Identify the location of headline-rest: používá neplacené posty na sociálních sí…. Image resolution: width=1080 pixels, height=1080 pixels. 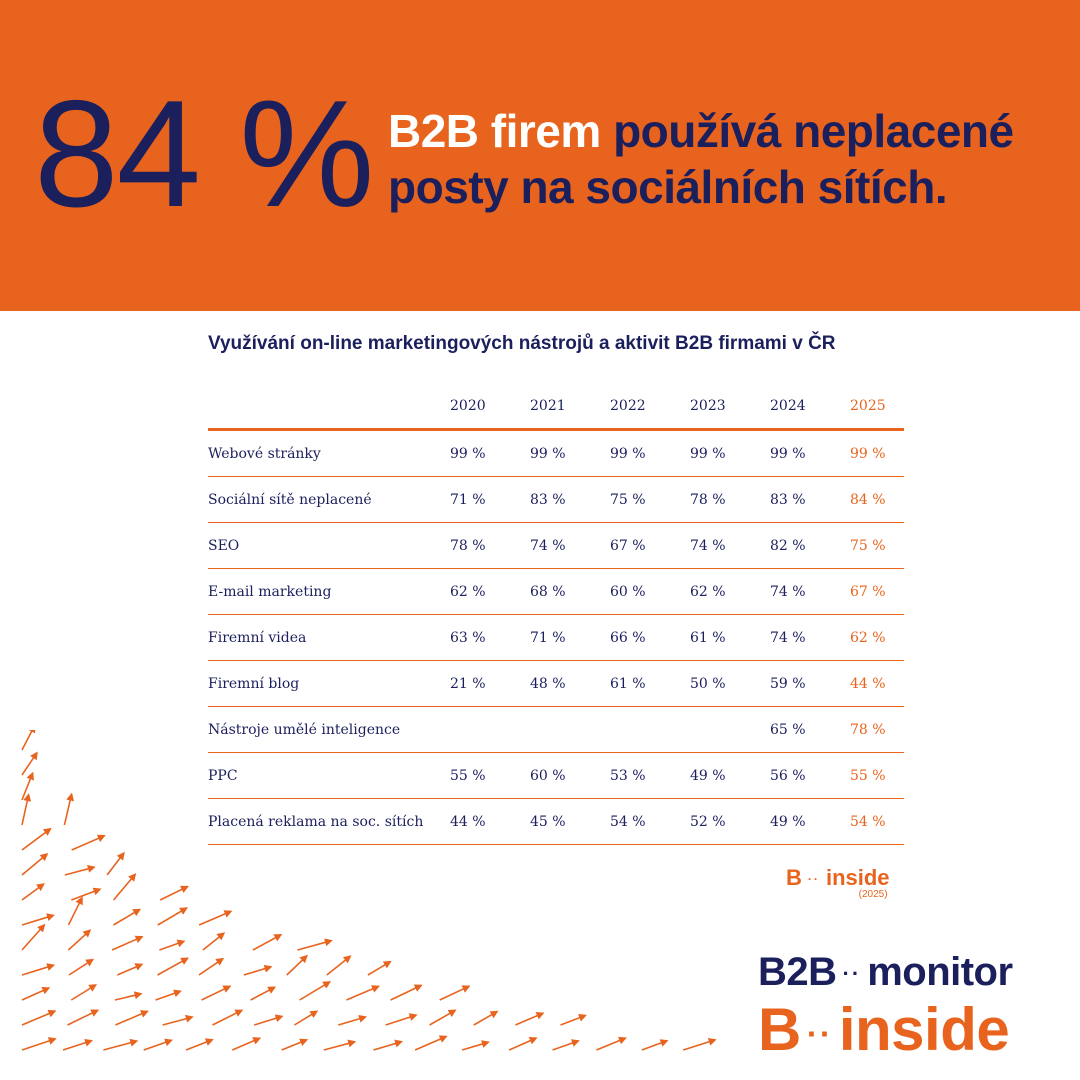
(701, 159).